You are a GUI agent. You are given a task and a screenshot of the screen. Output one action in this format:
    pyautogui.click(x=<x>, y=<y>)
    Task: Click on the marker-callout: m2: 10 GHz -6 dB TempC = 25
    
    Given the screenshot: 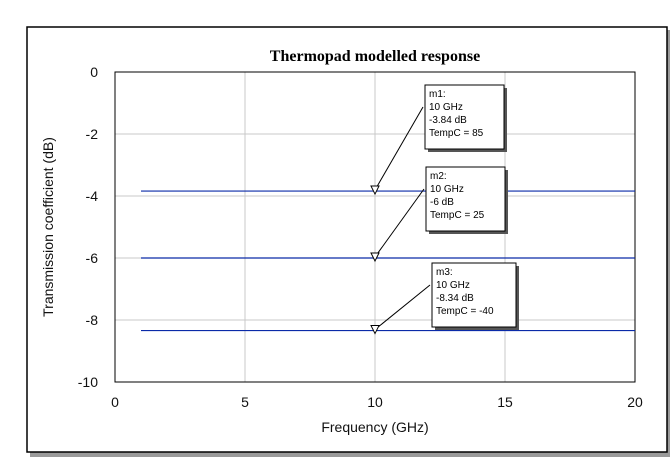 What is the action you would take?
    pyautogui.click(x=439, y=214)
    